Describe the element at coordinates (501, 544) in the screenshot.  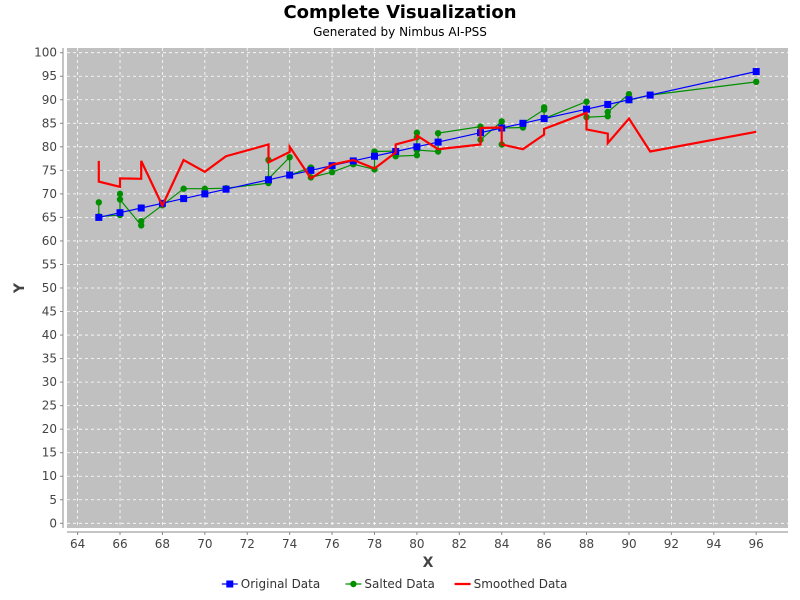
I see `x-tick-label: 84` at that location.